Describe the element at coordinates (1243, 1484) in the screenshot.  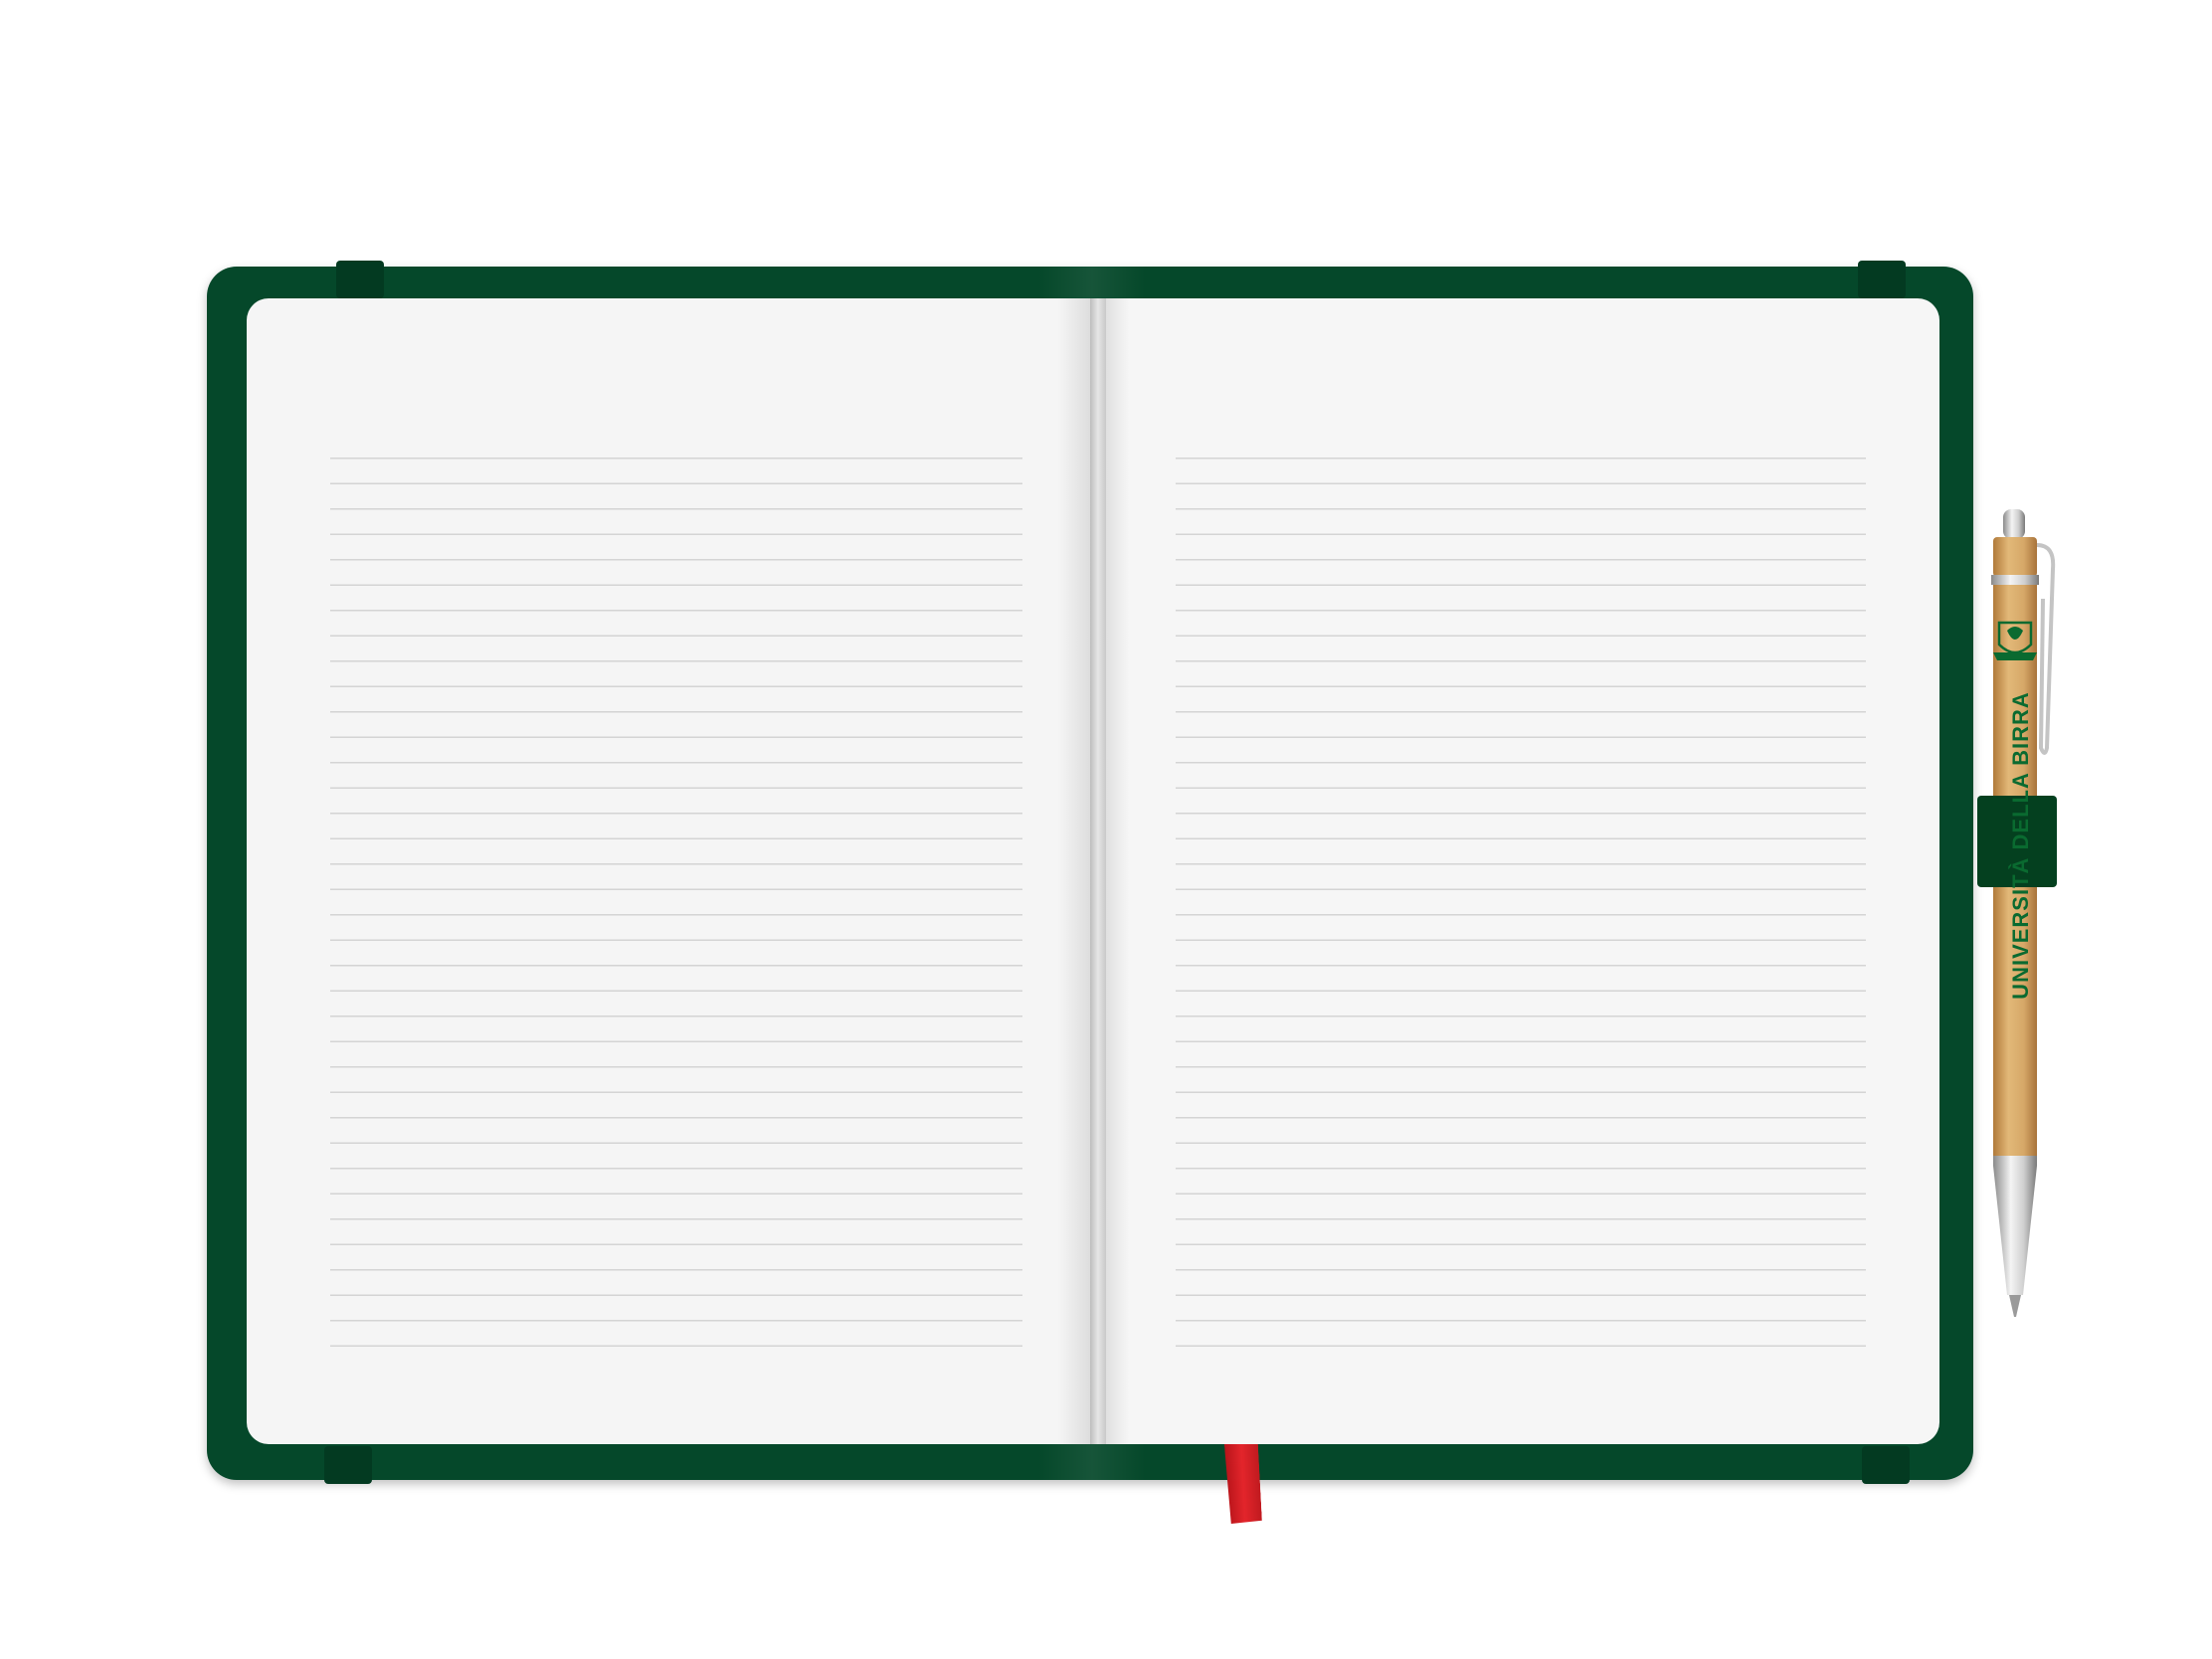
I see `ribbon-bookmark` at that location.